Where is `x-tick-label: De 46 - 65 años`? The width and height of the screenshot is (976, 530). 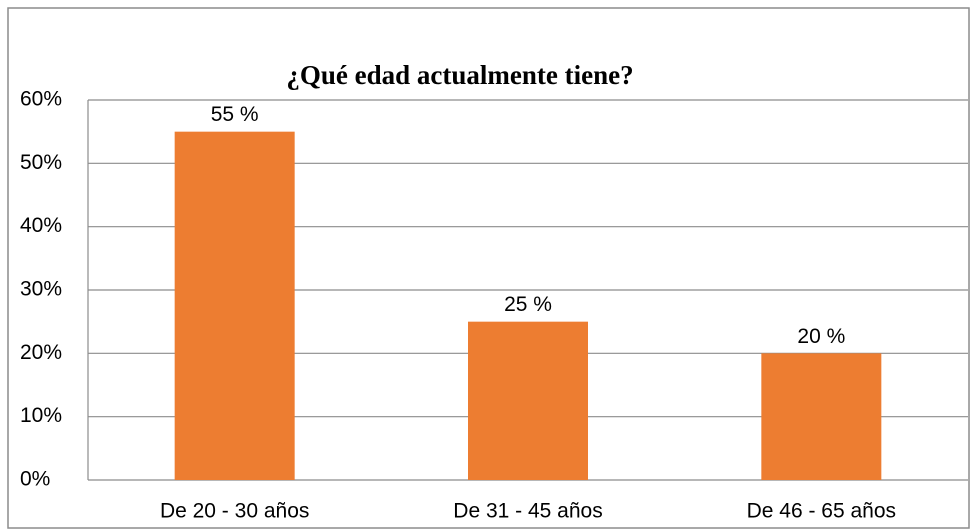 x-tick-label: De 46 - 65 años is located at coordinates (821, 511).